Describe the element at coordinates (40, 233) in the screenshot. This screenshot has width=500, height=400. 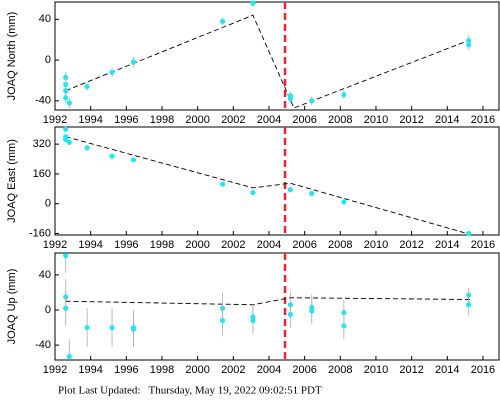
I see `y-tick-label: -160` at that location.